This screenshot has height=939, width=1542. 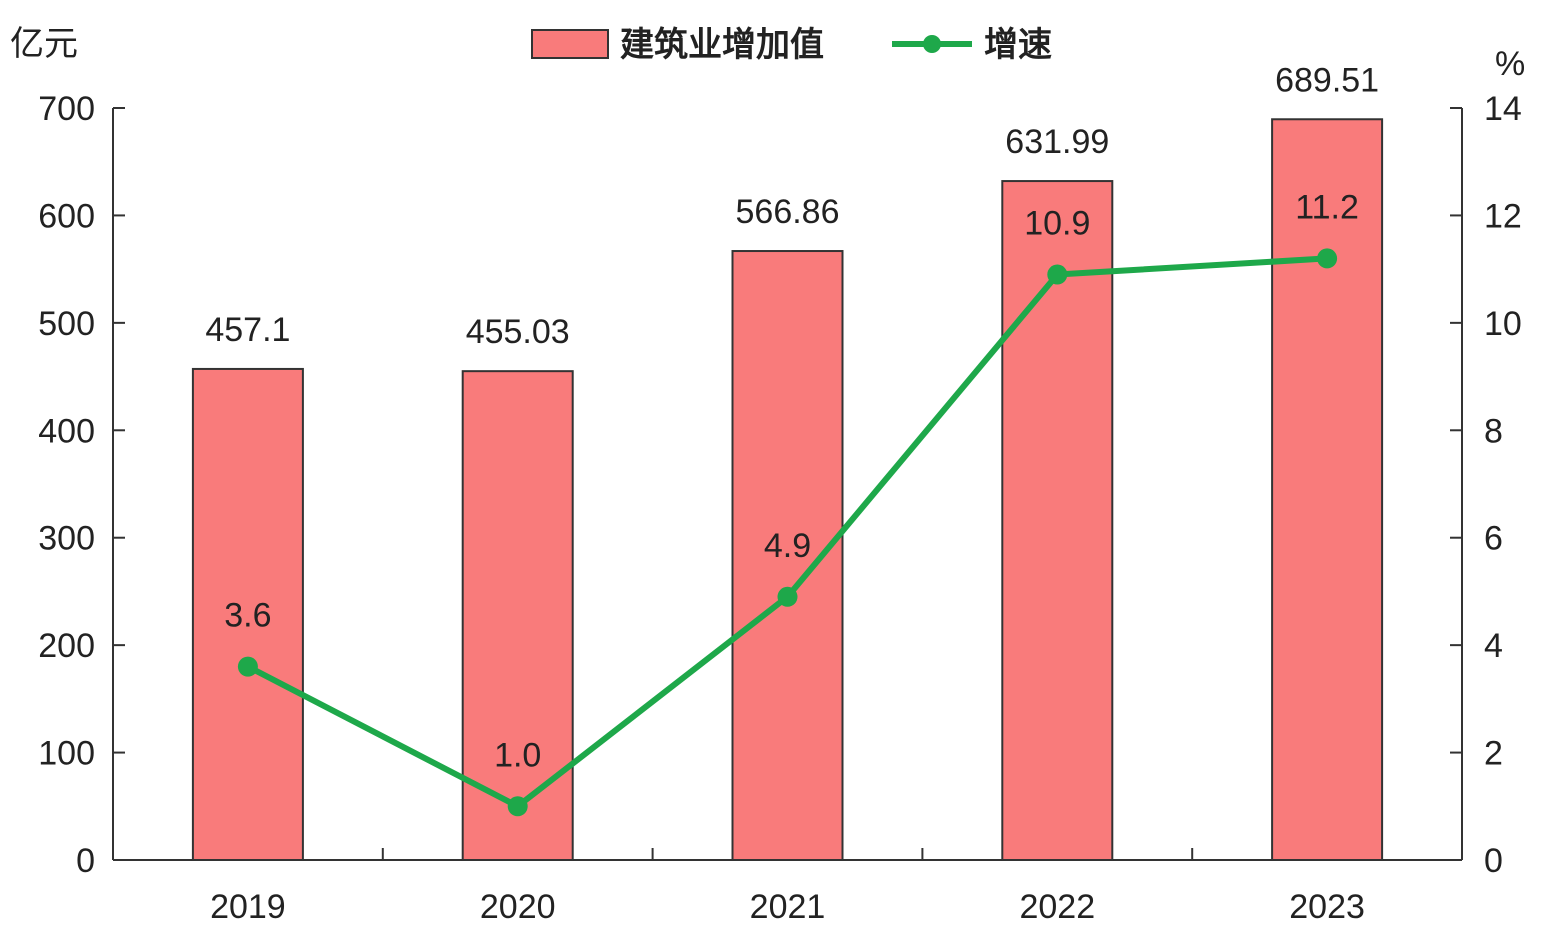 What do you see at coordinates (66, 754) in the screenshot?
I see `left-tick-label: 100` at bounding box center [66, 754].